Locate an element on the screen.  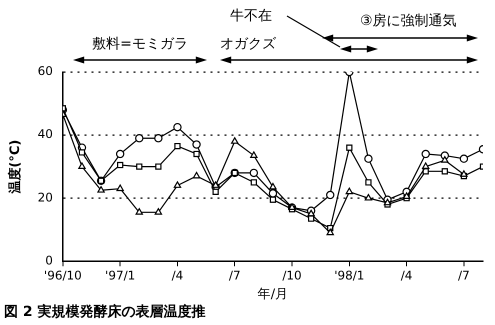
text: オガクズ is located at coordinates (248, 44).